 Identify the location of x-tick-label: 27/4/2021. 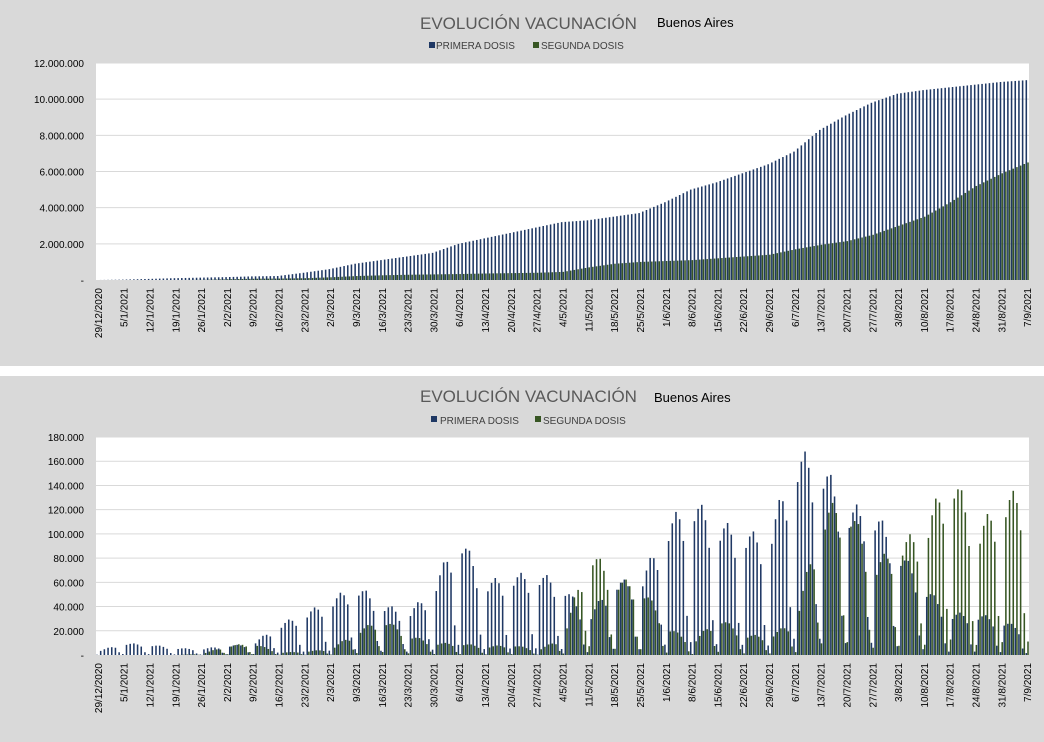
(538, 685).